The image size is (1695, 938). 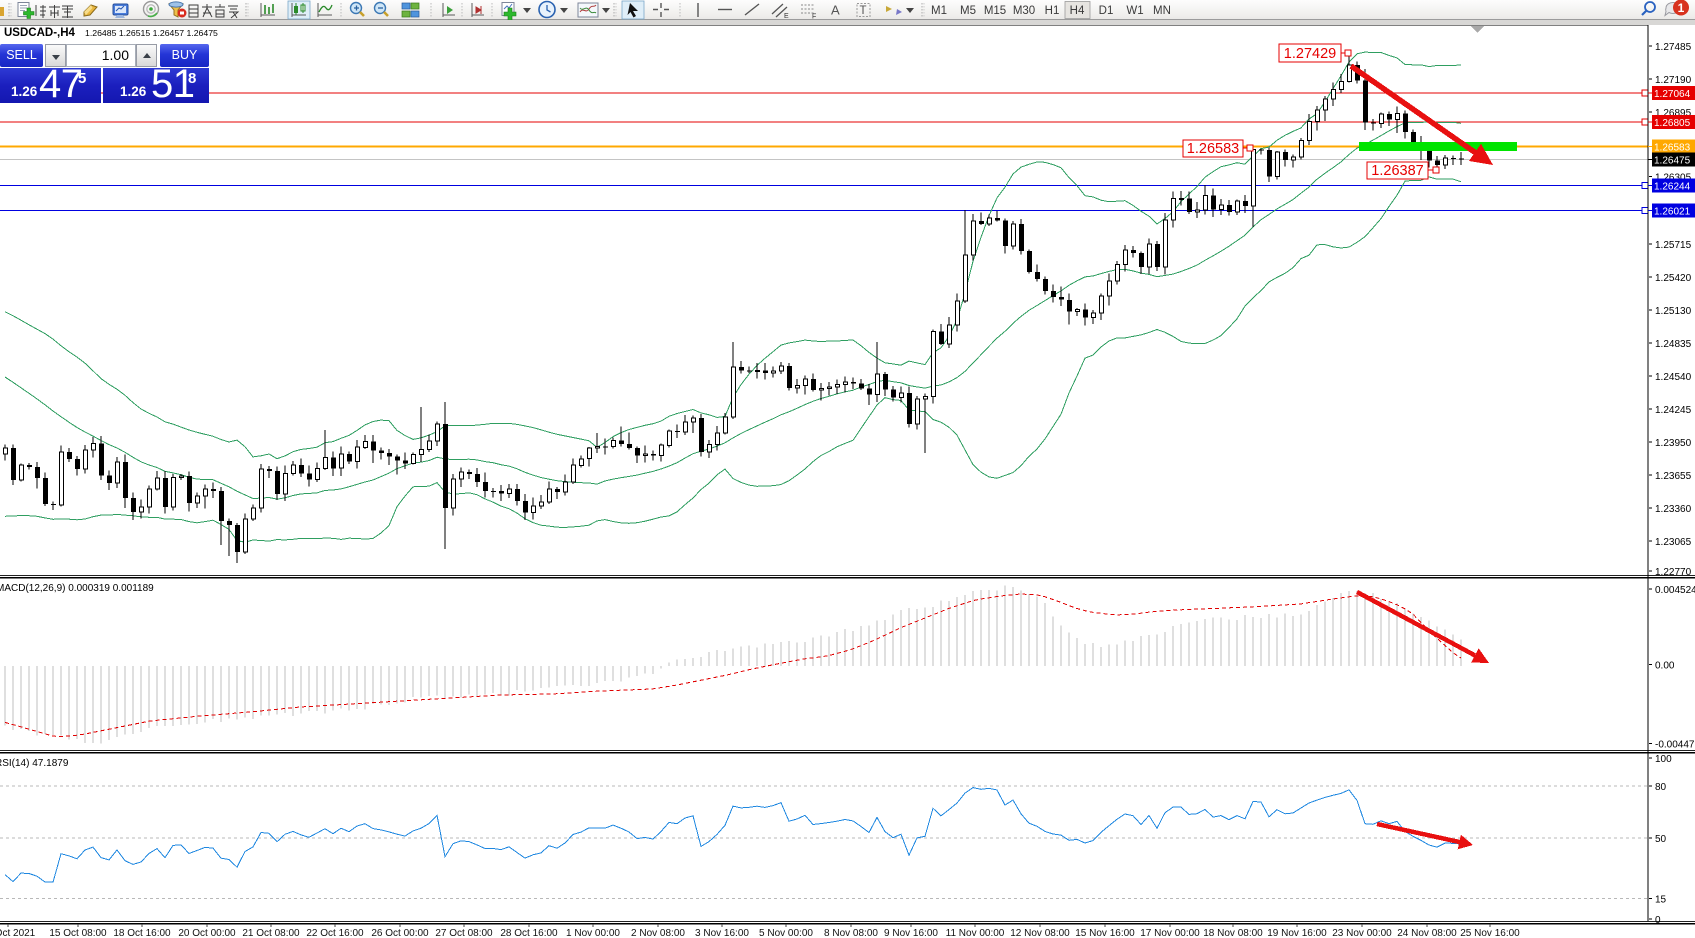 What do you see at coordinates (1673, 47) in the screenshot?
I see `svg-text: 1.27485` at bounding box center [1673, 47].